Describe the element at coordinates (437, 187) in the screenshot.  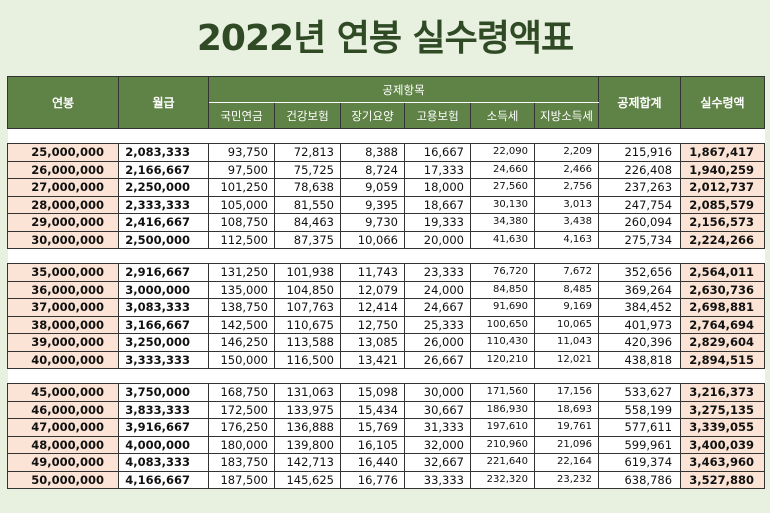
I see `cell-employment: 18,000` at that location.